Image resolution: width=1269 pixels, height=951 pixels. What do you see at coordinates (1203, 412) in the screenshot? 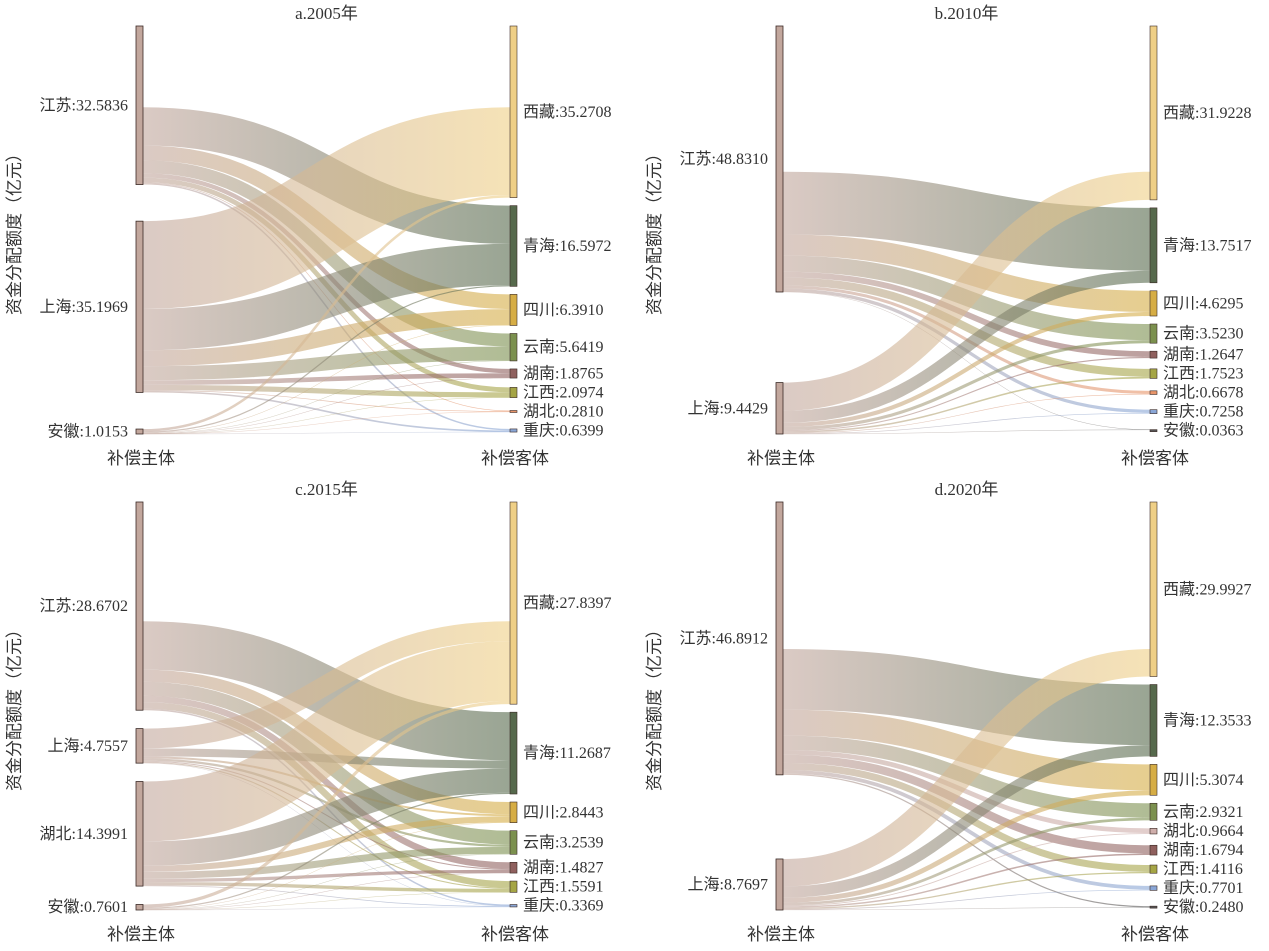
I see `target-label: 重庆:0.7258` at bounding box center [1203, 412].